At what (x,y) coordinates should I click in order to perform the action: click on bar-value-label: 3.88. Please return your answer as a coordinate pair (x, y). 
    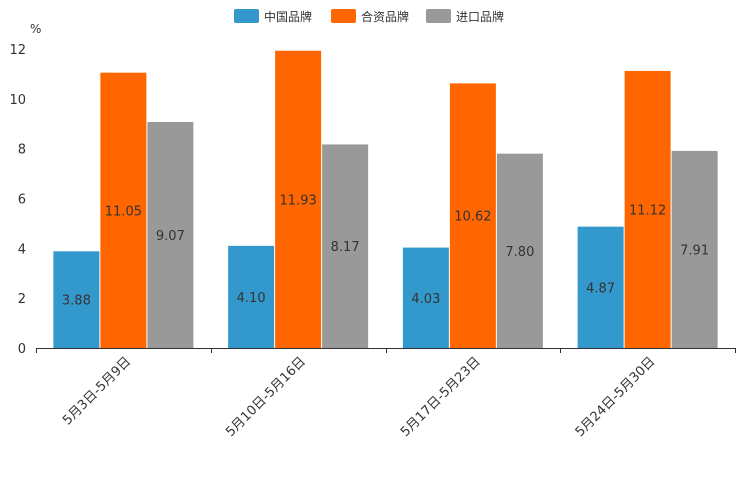
    Looking at the image, I should click on (76, 301).